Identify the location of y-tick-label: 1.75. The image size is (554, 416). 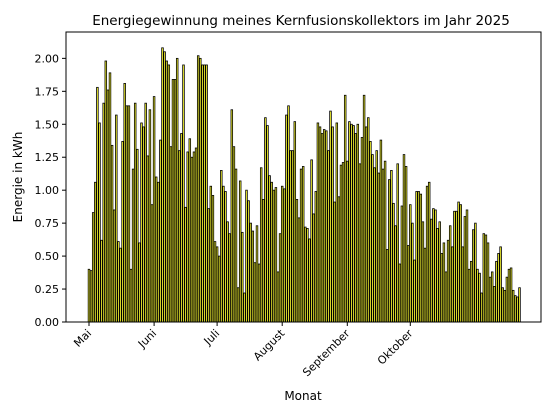
(47, 91).